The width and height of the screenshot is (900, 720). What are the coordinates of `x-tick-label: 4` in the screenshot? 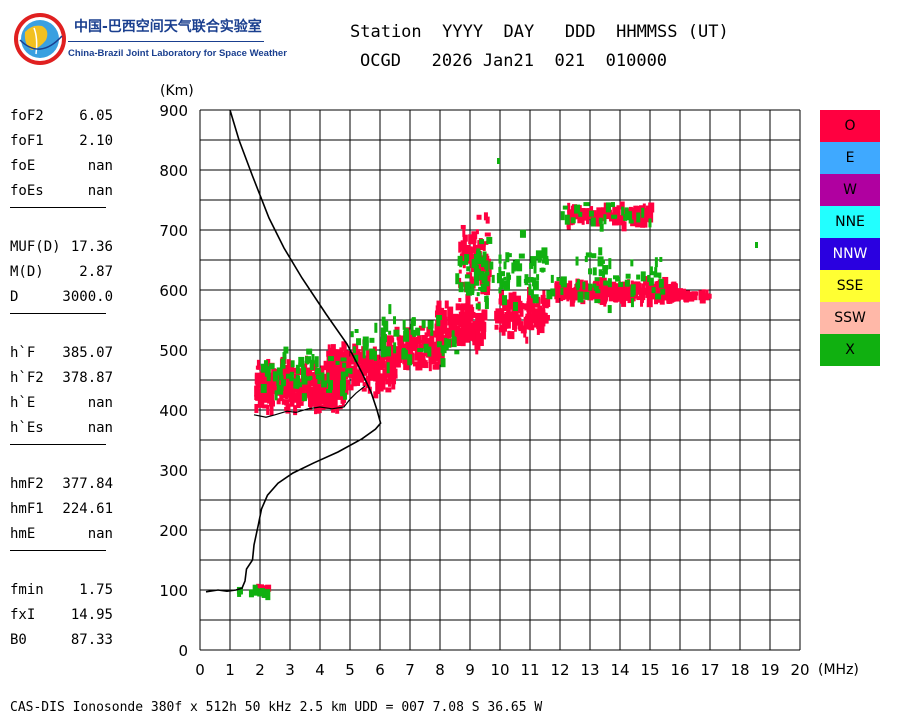 It's located at (320, 670).